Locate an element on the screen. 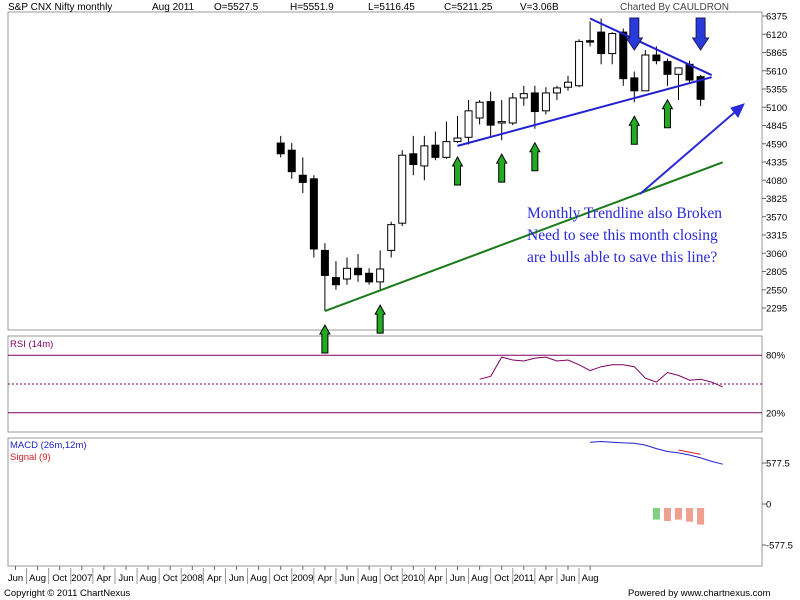  annotation-line: Need to see this month closing is located at coordinates (622, 235).